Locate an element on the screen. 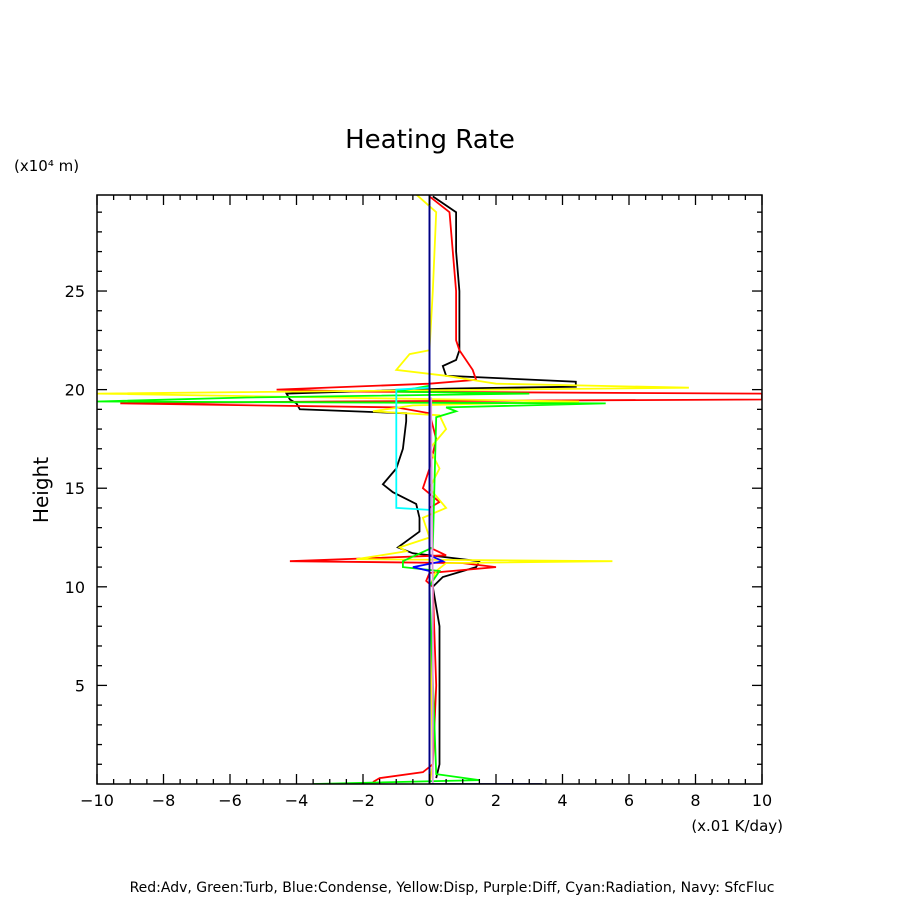  x-tick-label: −6 is located at coordinates (230, 800).